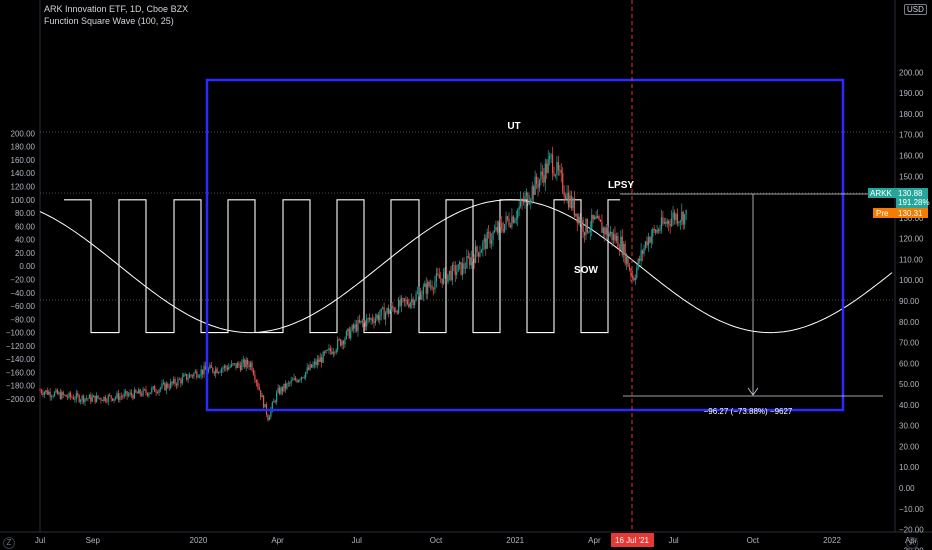  I want to click on x-tick-label: Sep, so click(93, 540).